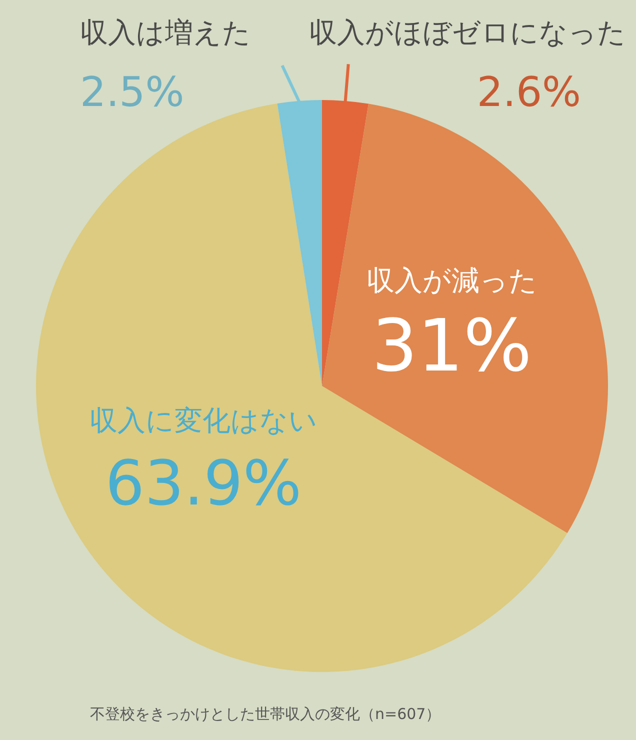  Describe the element at coordinates (452, 280) in the screenshot. I see `slice-label: 収入が減った` at that location.